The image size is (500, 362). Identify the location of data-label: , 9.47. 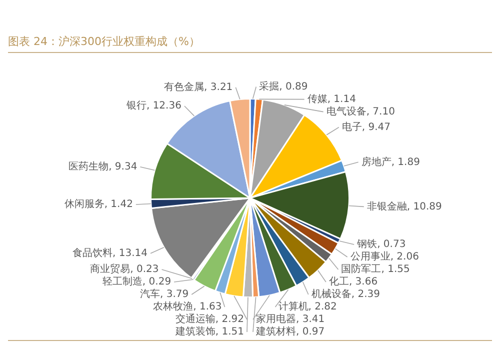
(376, 127).